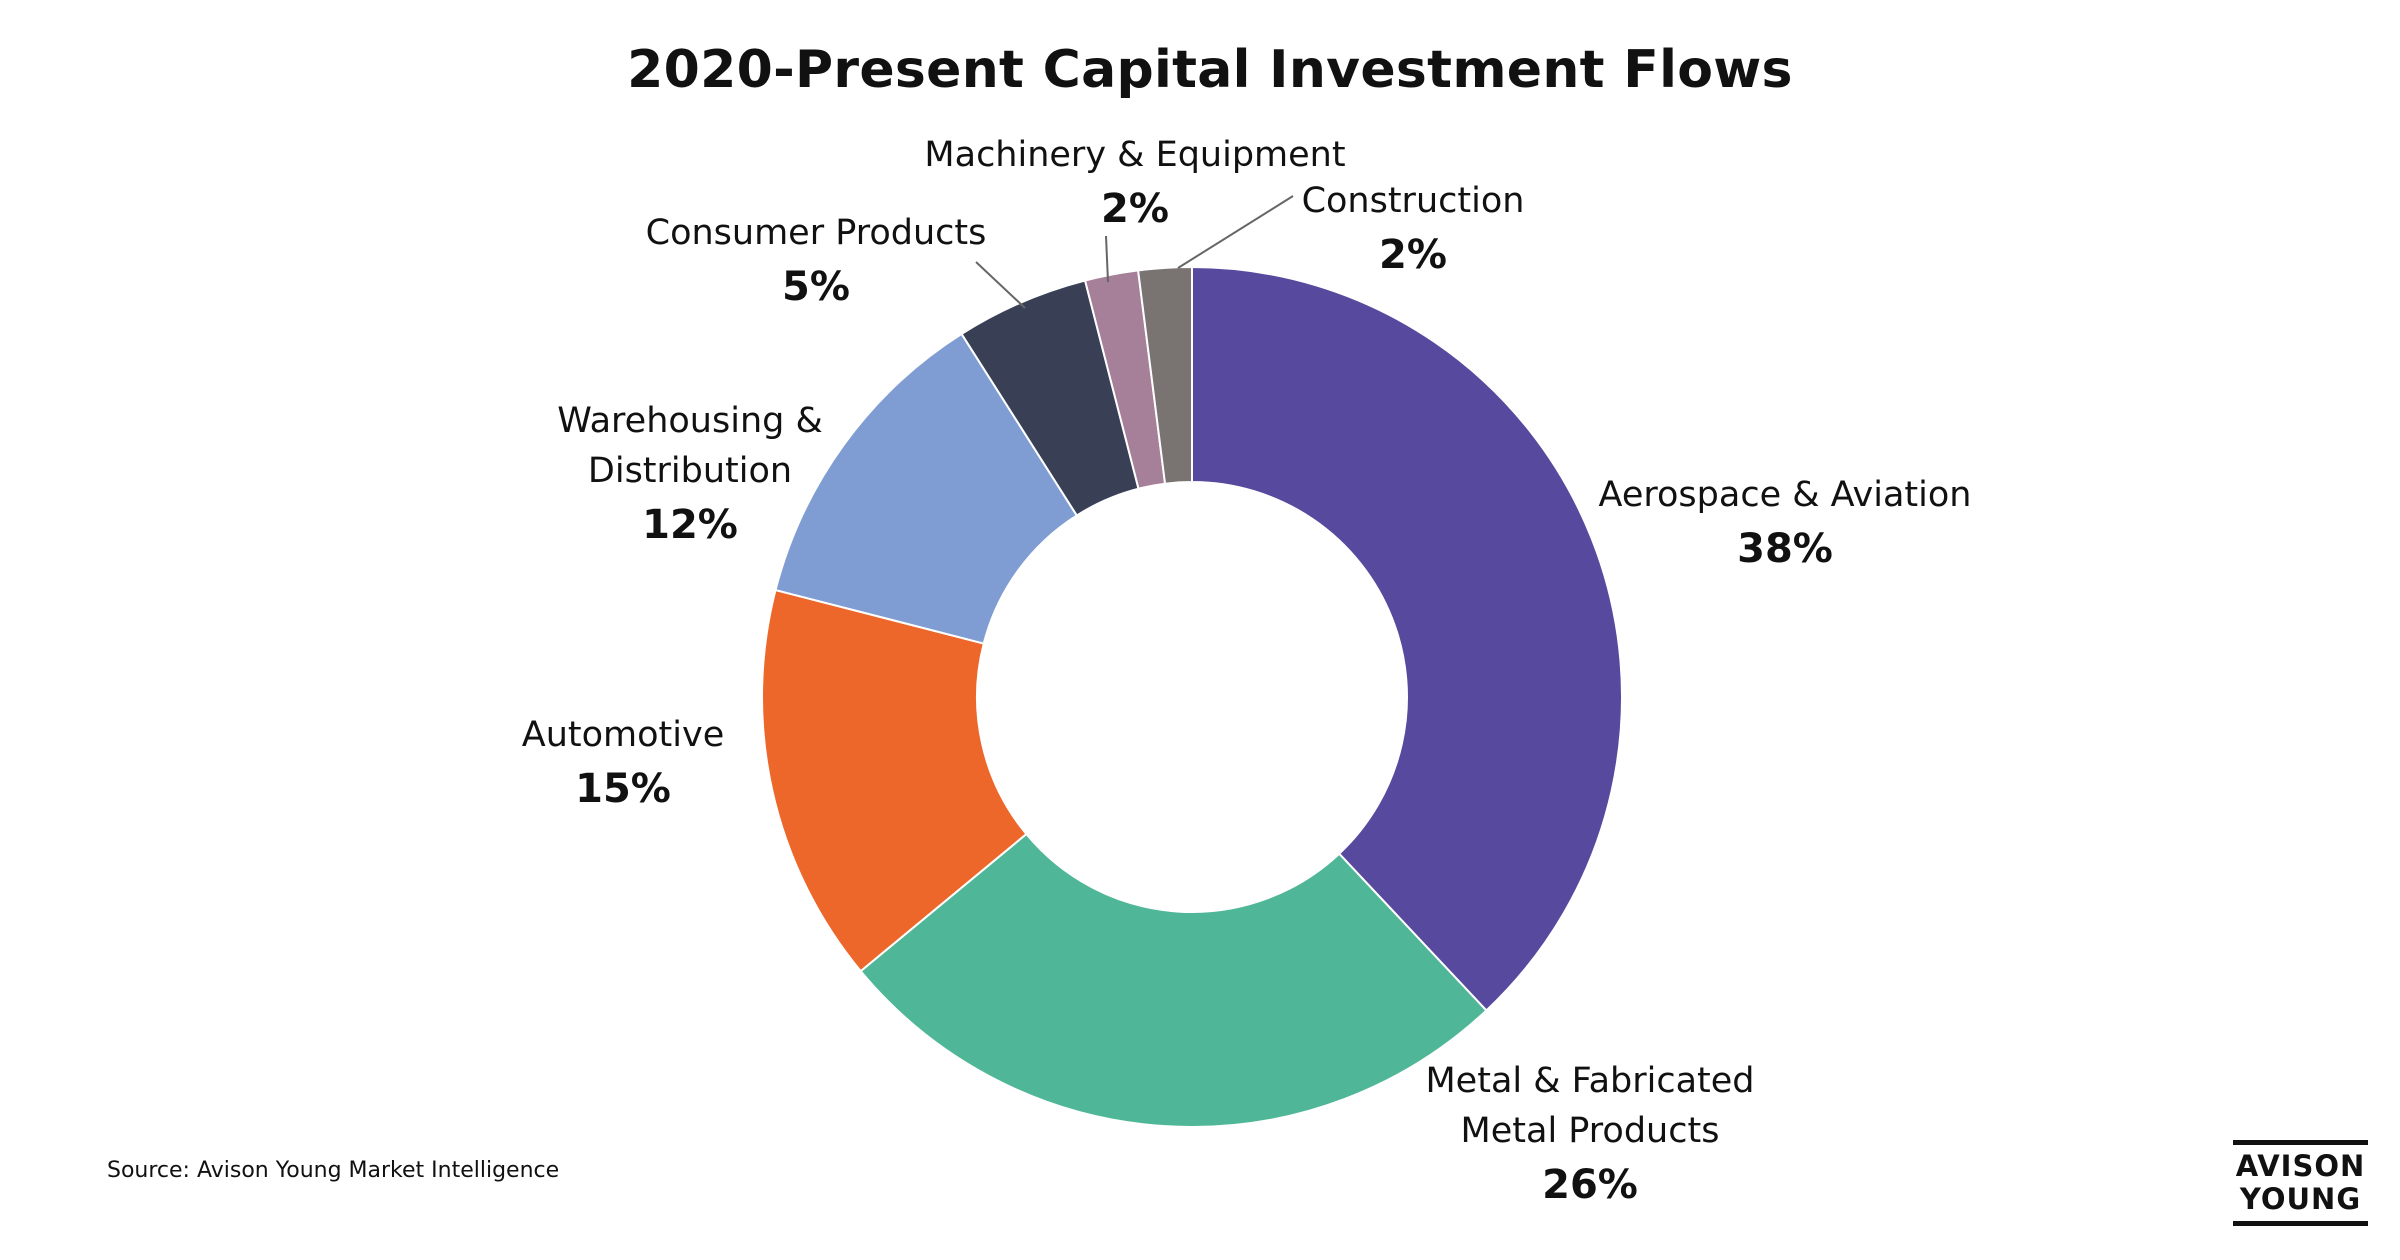  Describe the element at coordinates (333, 1170) in the screenshot. I see `source-note: Source: Avison Young Market Intelligence` at that location.